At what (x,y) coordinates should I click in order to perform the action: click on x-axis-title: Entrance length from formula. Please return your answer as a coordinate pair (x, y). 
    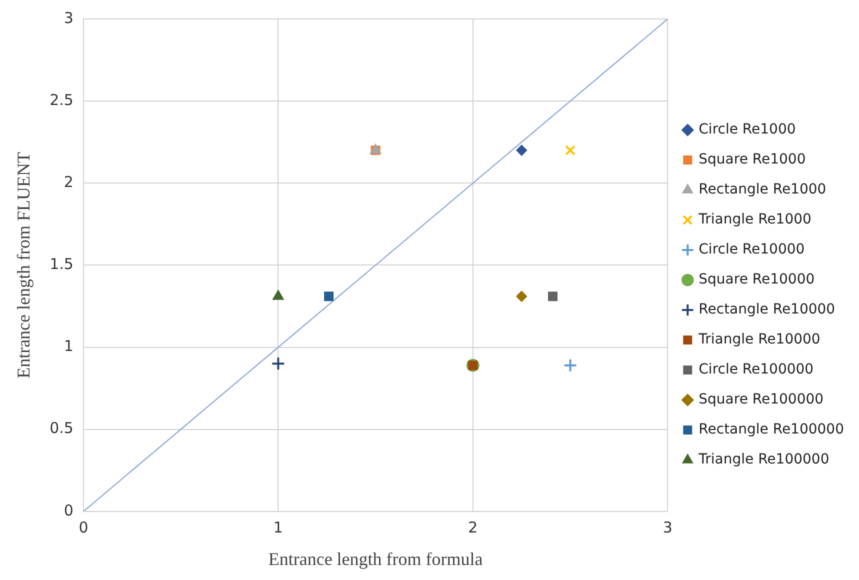
    Looking at the image, I should click on (375, 558).